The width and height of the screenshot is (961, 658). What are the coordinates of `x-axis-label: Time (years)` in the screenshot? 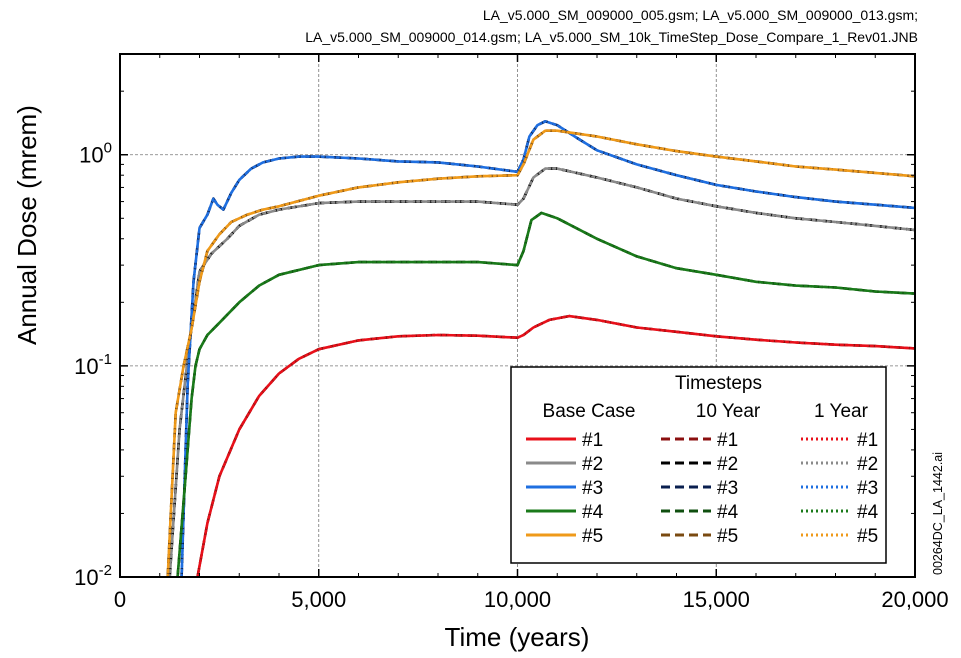 It's located at (517, 637).